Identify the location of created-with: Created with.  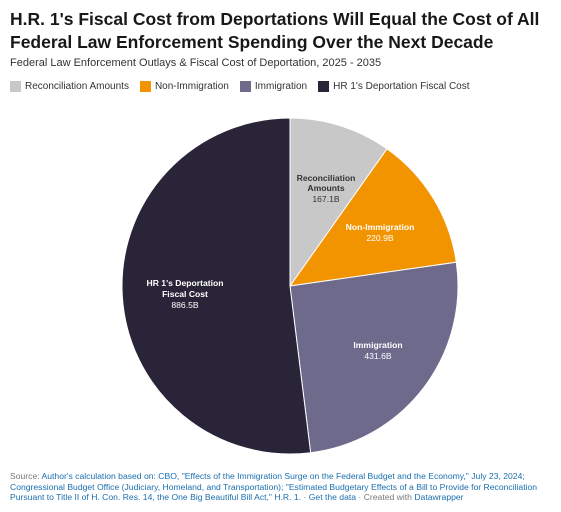
(387, 497).